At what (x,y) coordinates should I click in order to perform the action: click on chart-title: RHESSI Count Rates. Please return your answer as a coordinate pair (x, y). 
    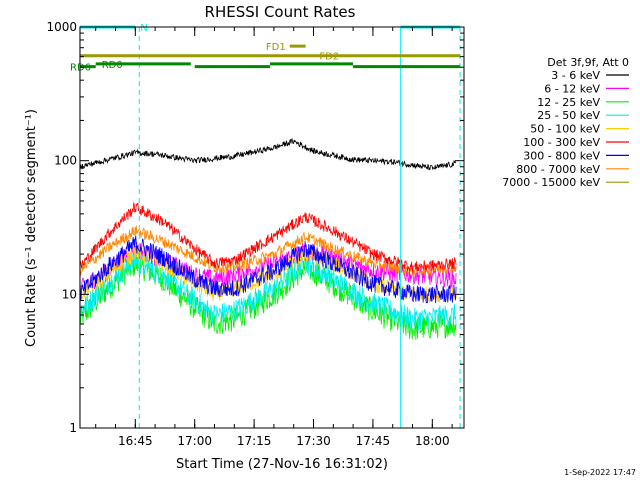
    Looking at the image, I should click on (280, 12).